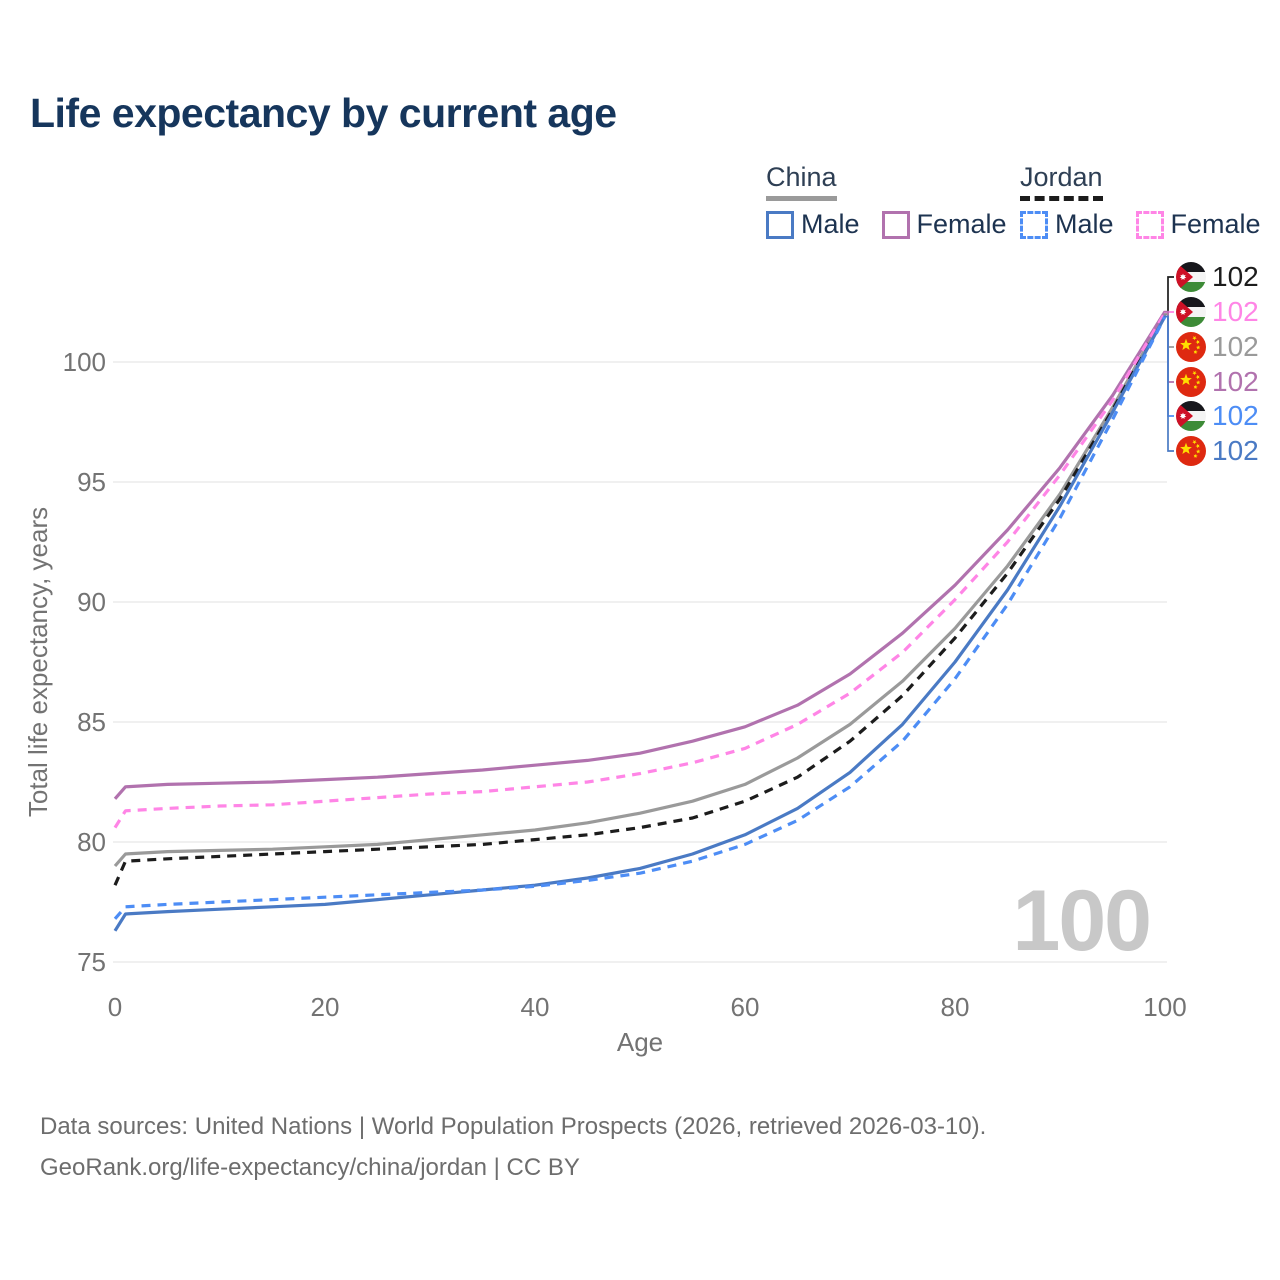 The width and height of the screenshot is (1280, 1280). What do you see at coordinates (91, 482) in the screenshot?
I see `y-tick-label: 95` at bounding box center [91, 482].